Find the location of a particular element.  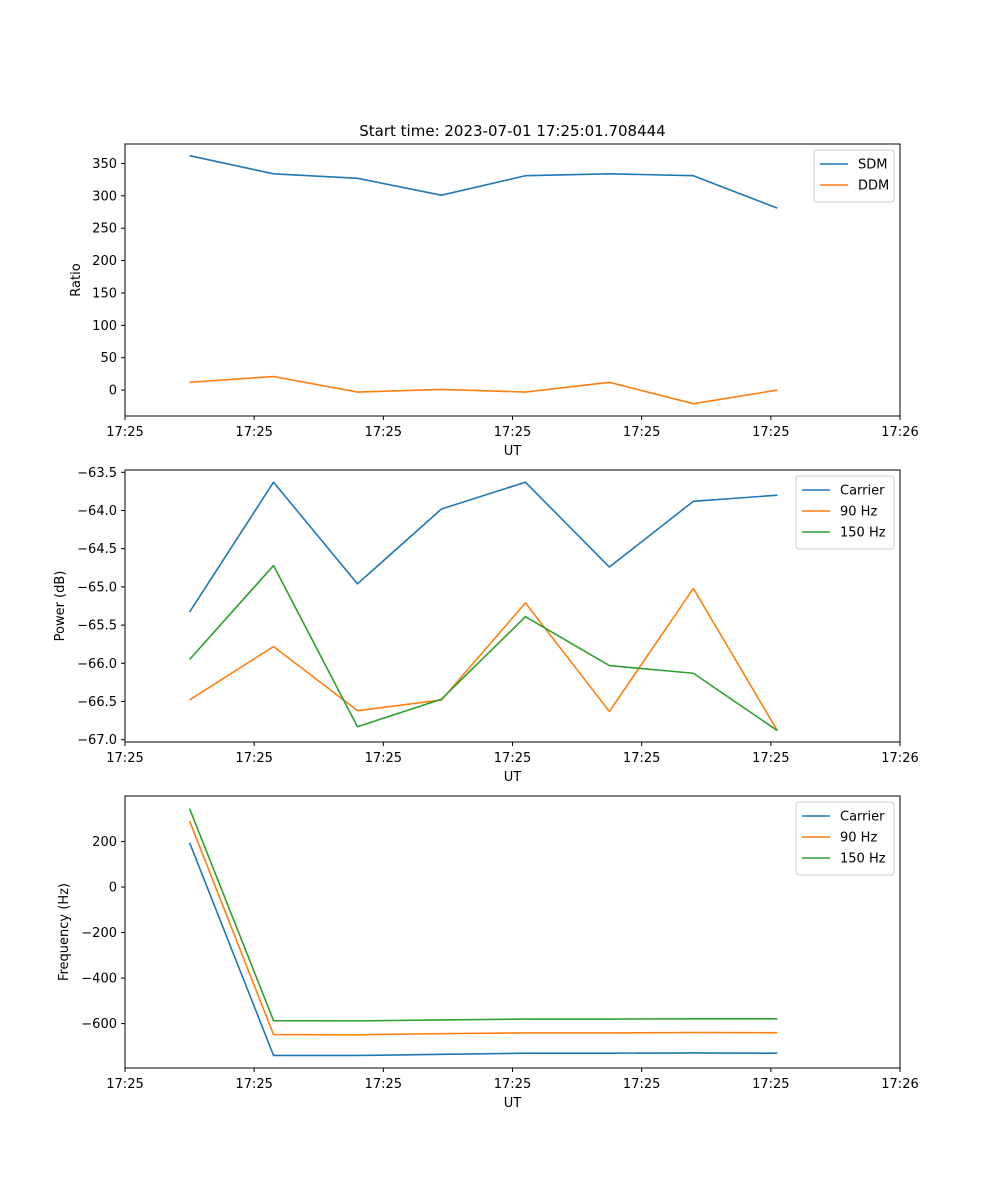

power-series-line-150-hz is located at coordinates (483, 648).